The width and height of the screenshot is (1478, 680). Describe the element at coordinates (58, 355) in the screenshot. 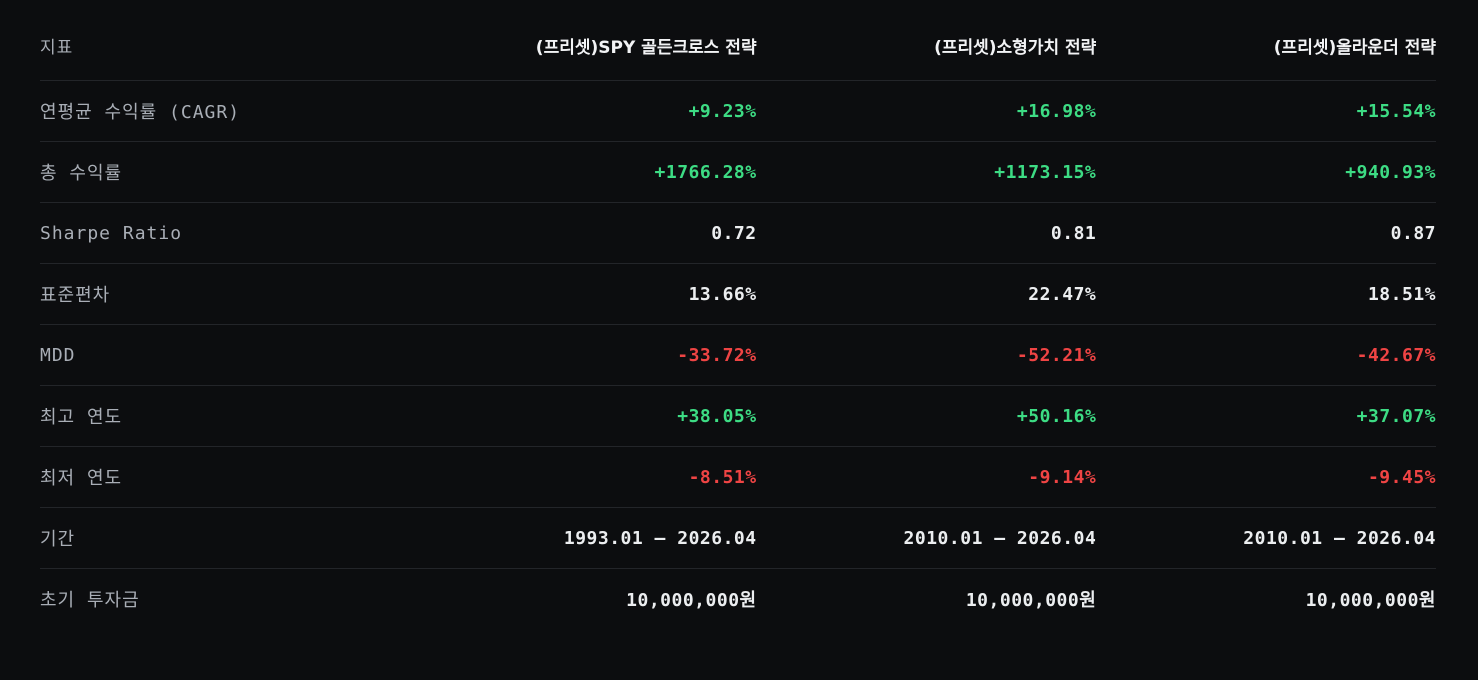

I see `metric-label: MDD` at that location.